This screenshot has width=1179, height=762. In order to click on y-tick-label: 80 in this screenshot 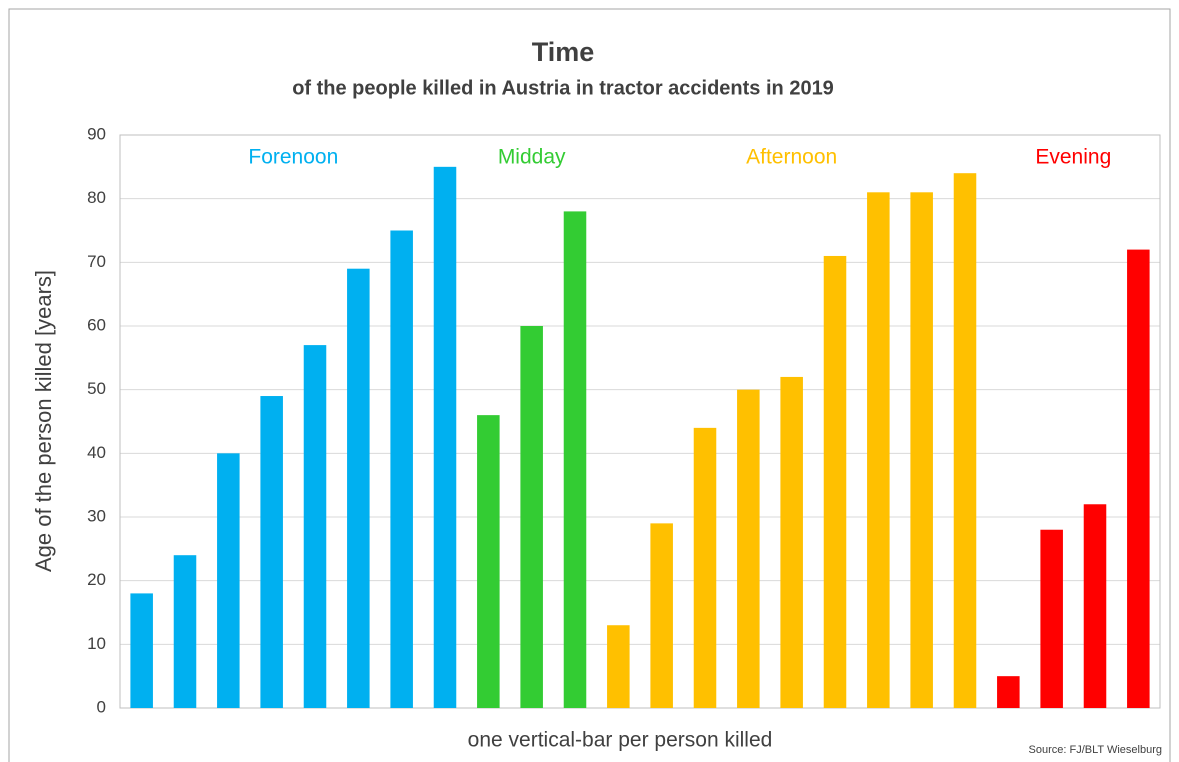, I will do `click(96, 197)`.